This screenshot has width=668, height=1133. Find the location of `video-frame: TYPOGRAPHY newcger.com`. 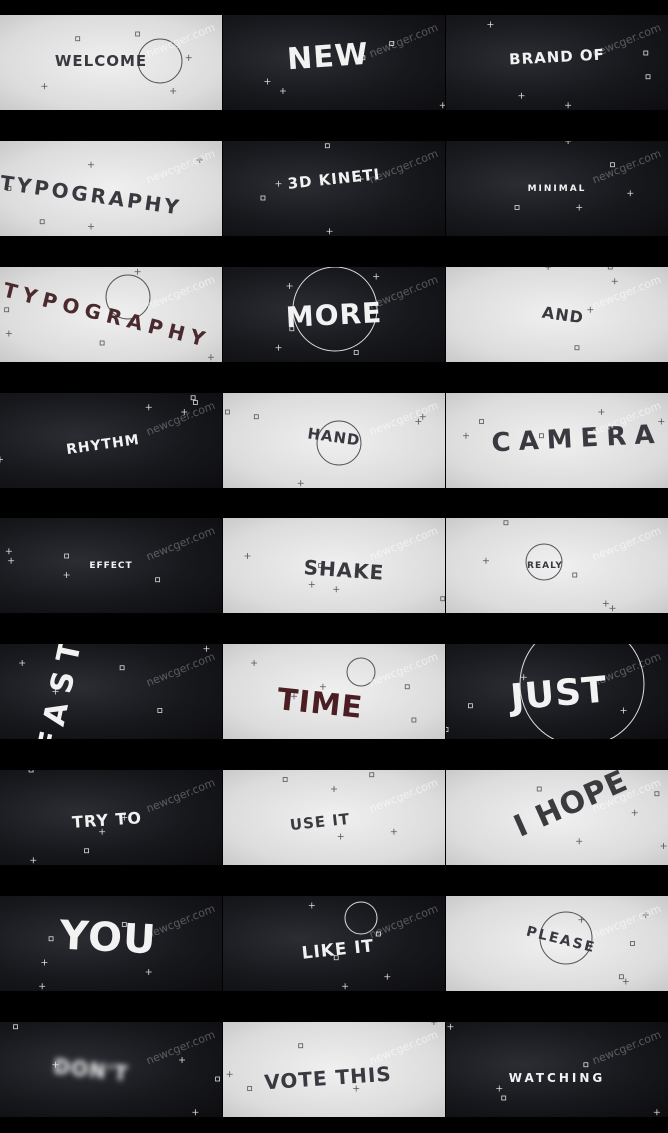

video-frame: TYPOGRAPHY newcger.com is located at coordinates (111, 314).